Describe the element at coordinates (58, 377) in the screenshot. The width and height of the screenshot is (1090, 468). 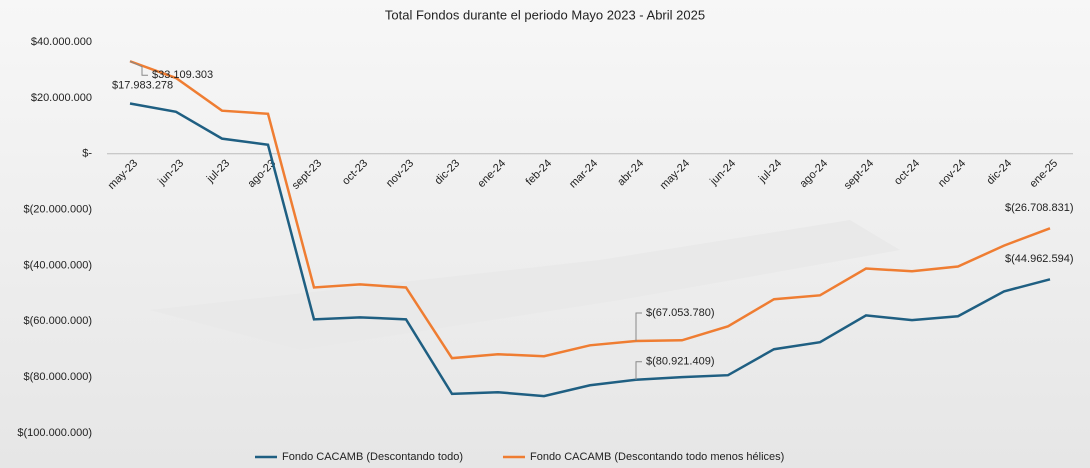
I see `y-tick-label: $(80.000.000)` at that location.